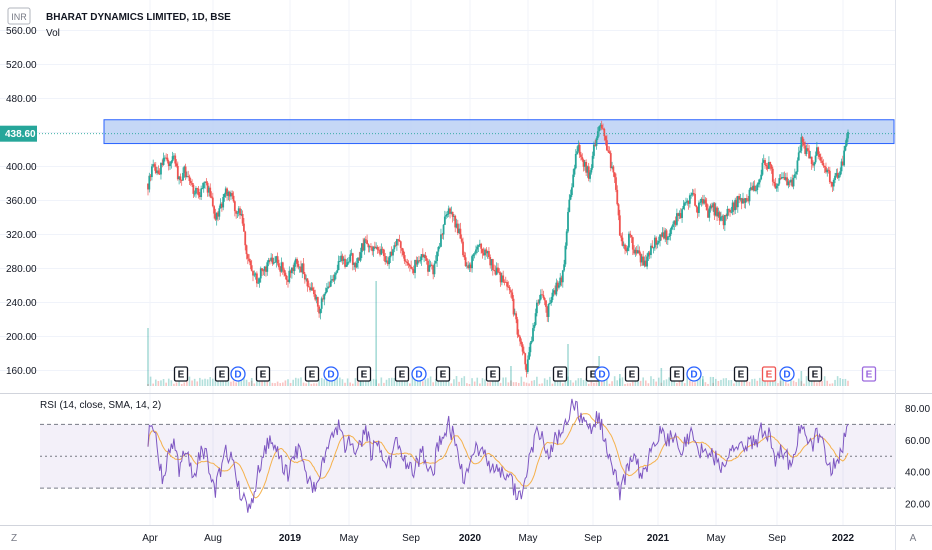  Describe the element at coordinates (18, 133) in the screenshot. I see `last-price-badge` at that location.